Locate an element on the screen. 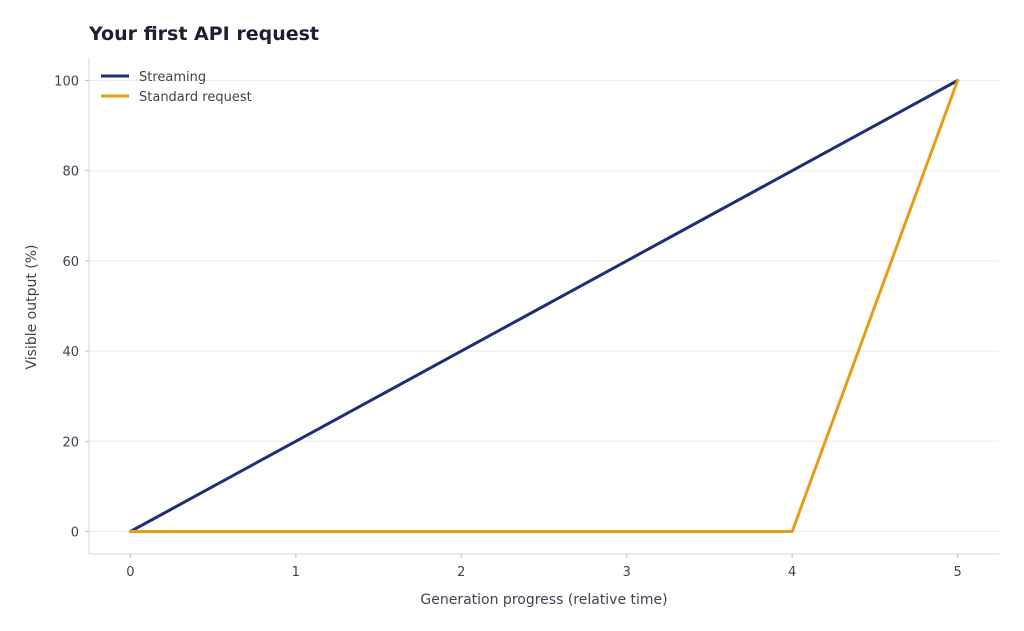  y-axis-label: Visible output (%) is located at coordinates (32, 306).